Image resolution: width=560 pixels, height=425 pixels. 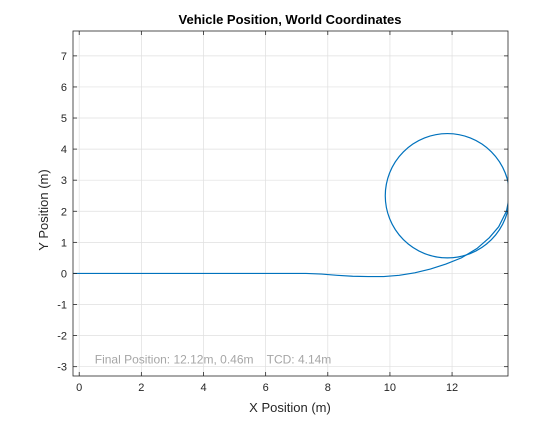 What do you see at coordinates (290, 407) in the screenshot?
I see `x-axis-label: X Position (m)` at bounding box center [290, 407].